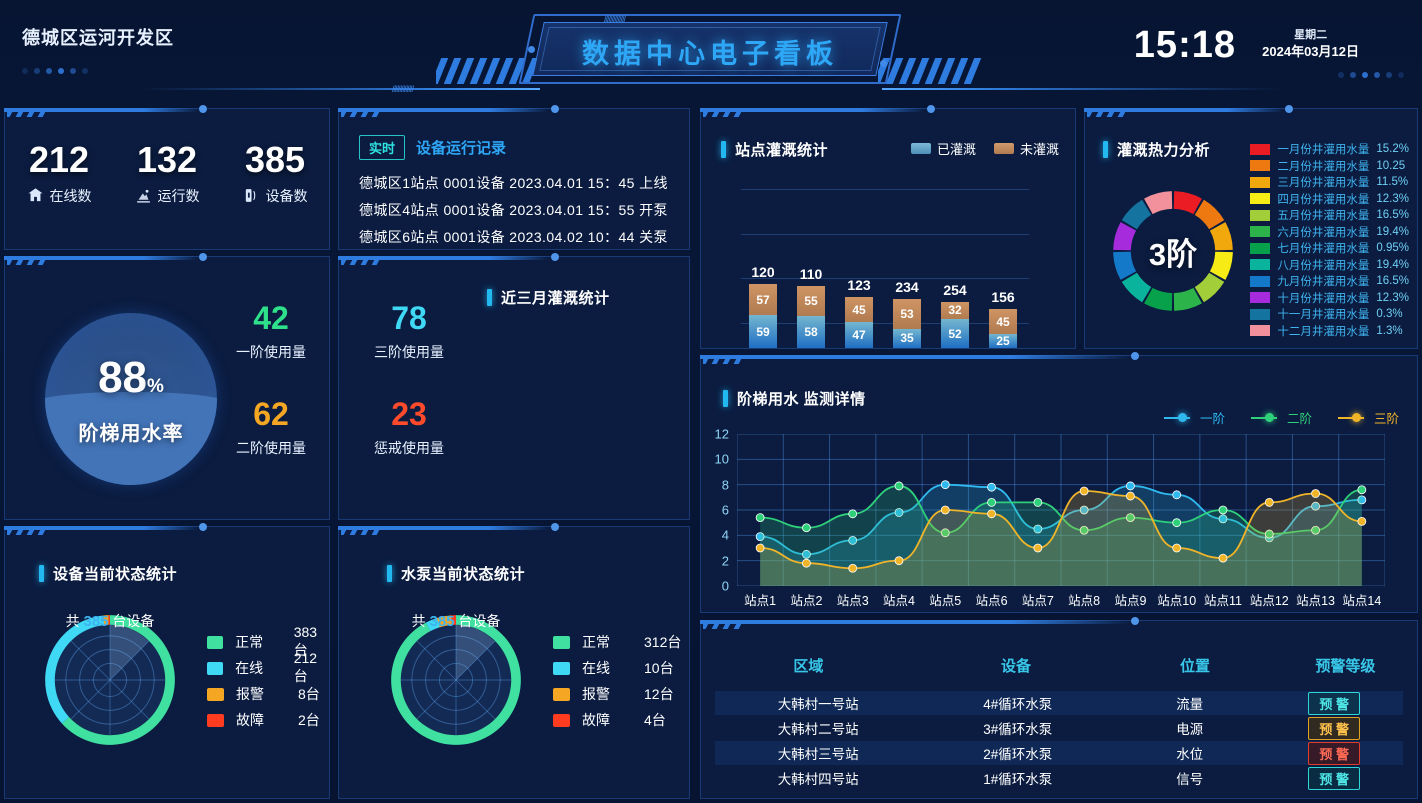  I want to click on kpi-item-running: 132 运行数, so click(167, 173).